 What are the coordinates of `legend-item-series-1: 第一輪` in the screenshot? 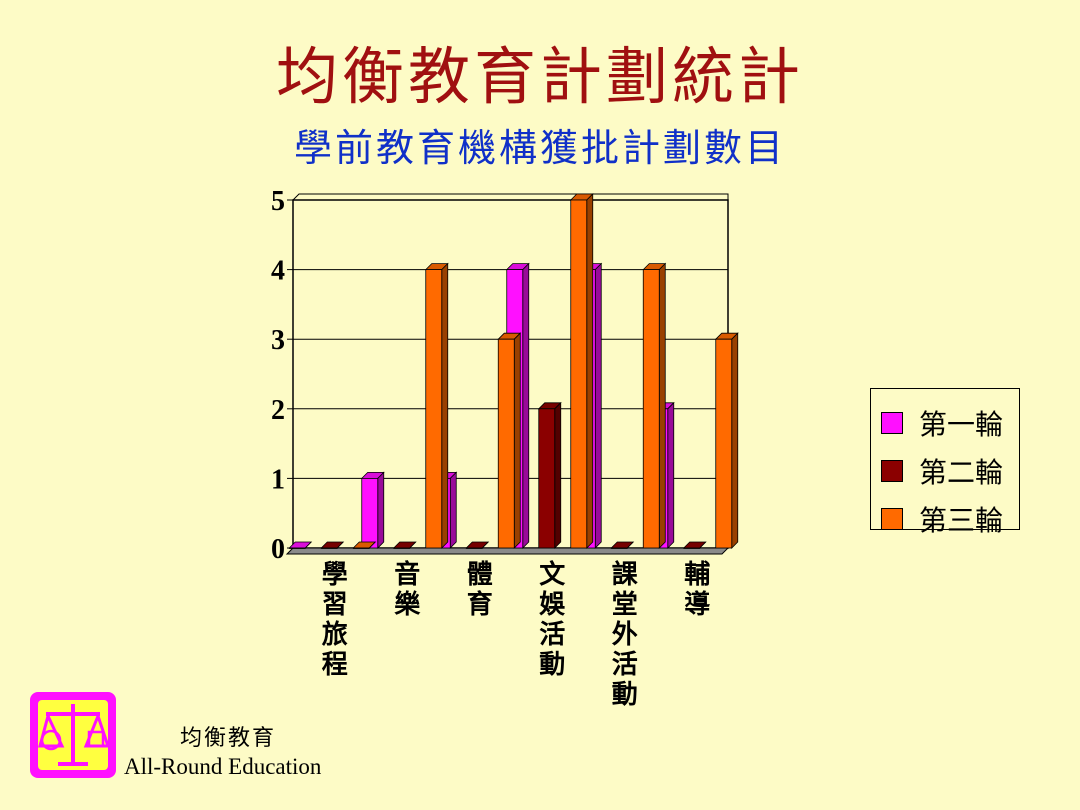 It's located at (945, 423).